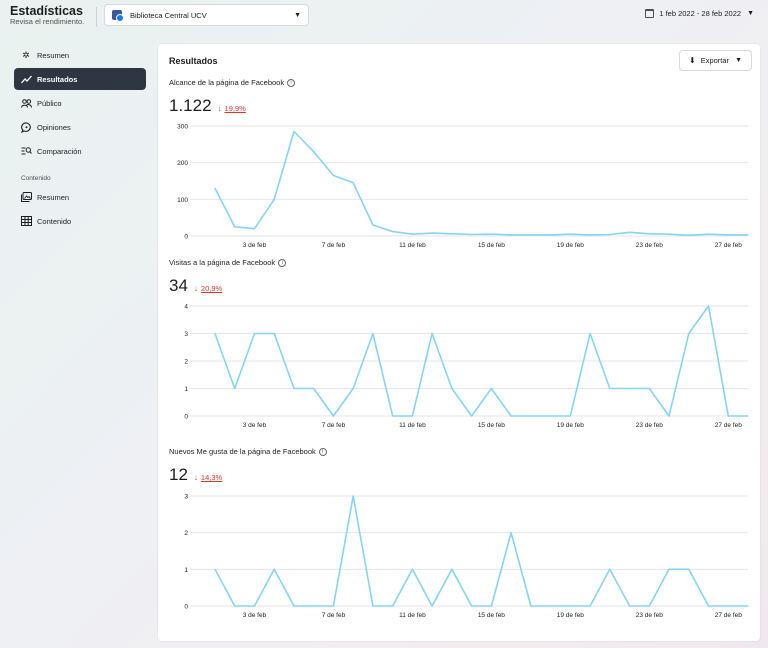 The width and height of the screenshot is (768, 648). I want to click on delta-badge: ↓ 14,3%, so click(208, 477).